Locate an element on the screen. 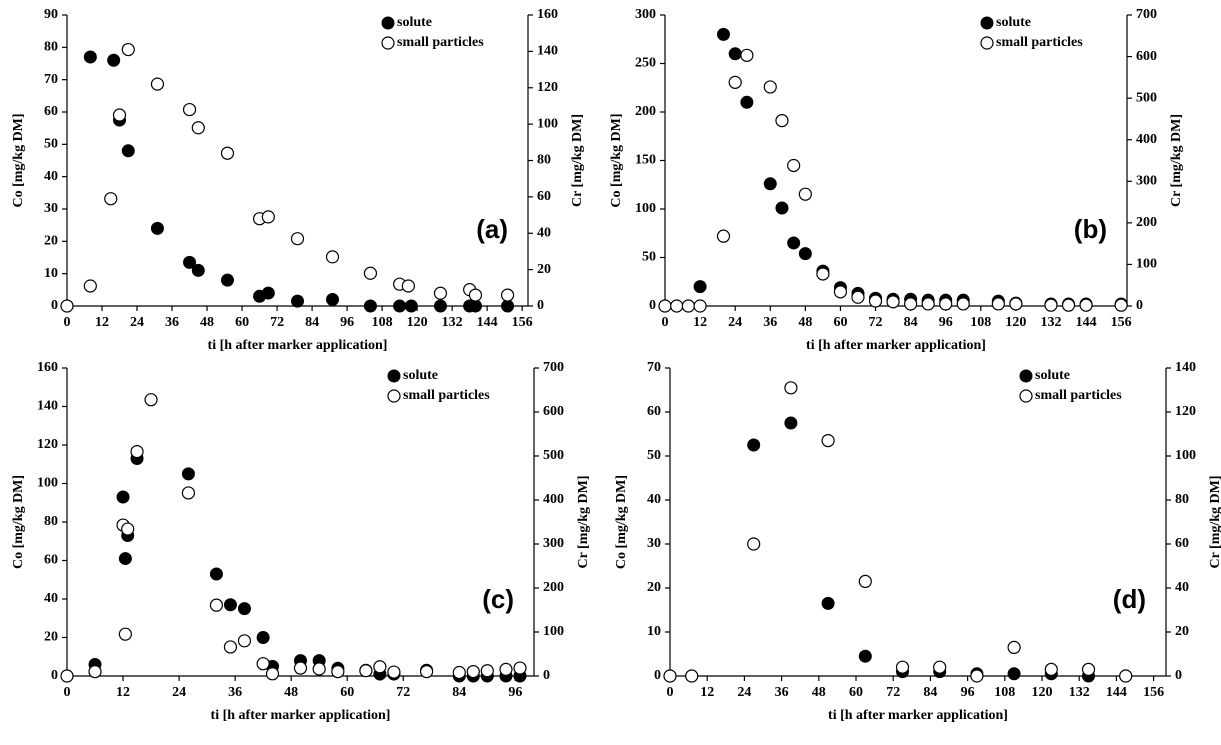 The width and height of the screenshot is (1221, 745). y-tick-label: 60 is located at coordinates (654, 411).